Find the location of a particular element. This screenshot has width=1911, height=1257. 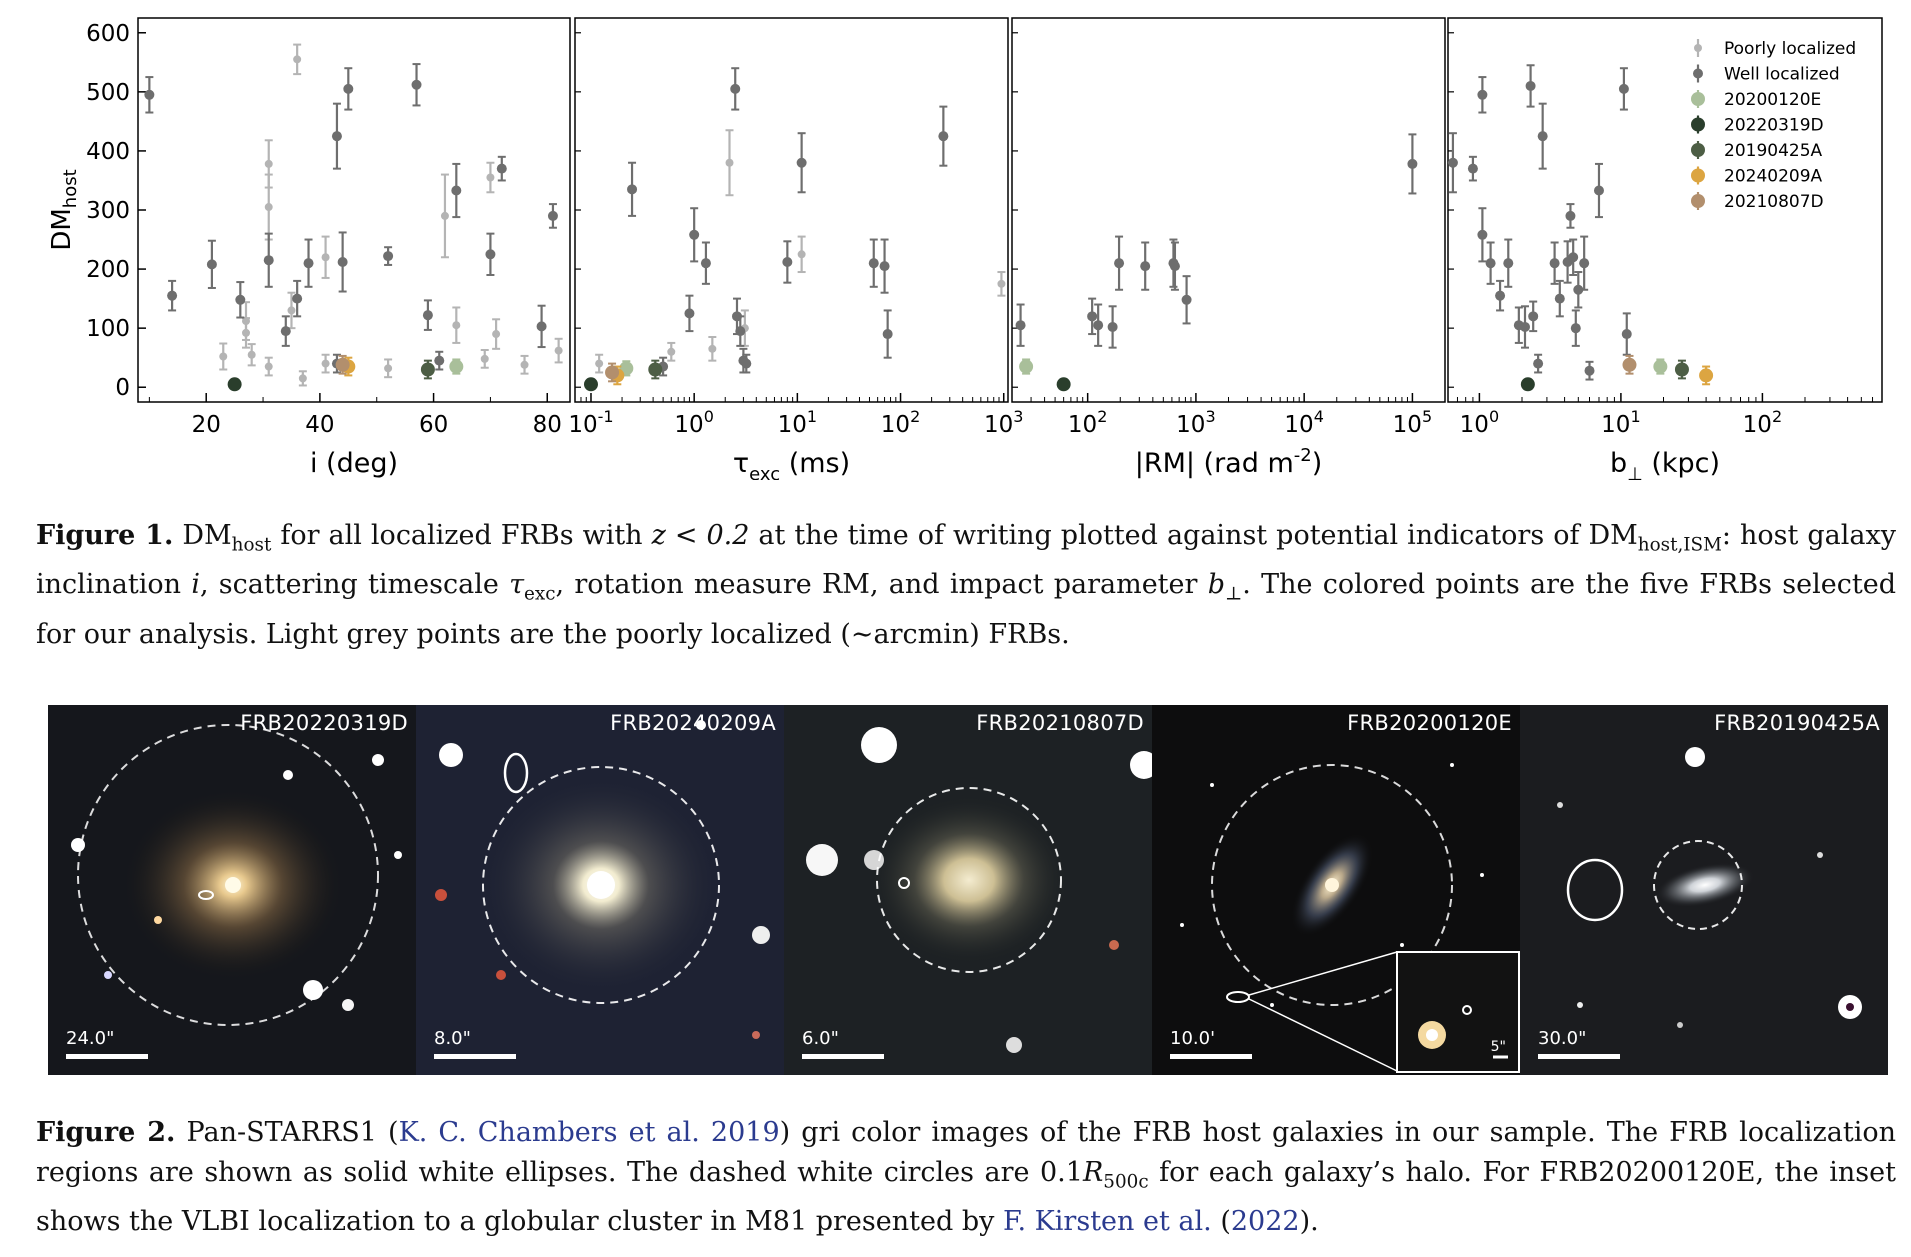

x-axis-label: τexc (ms) is located at coordinates (791, 464).